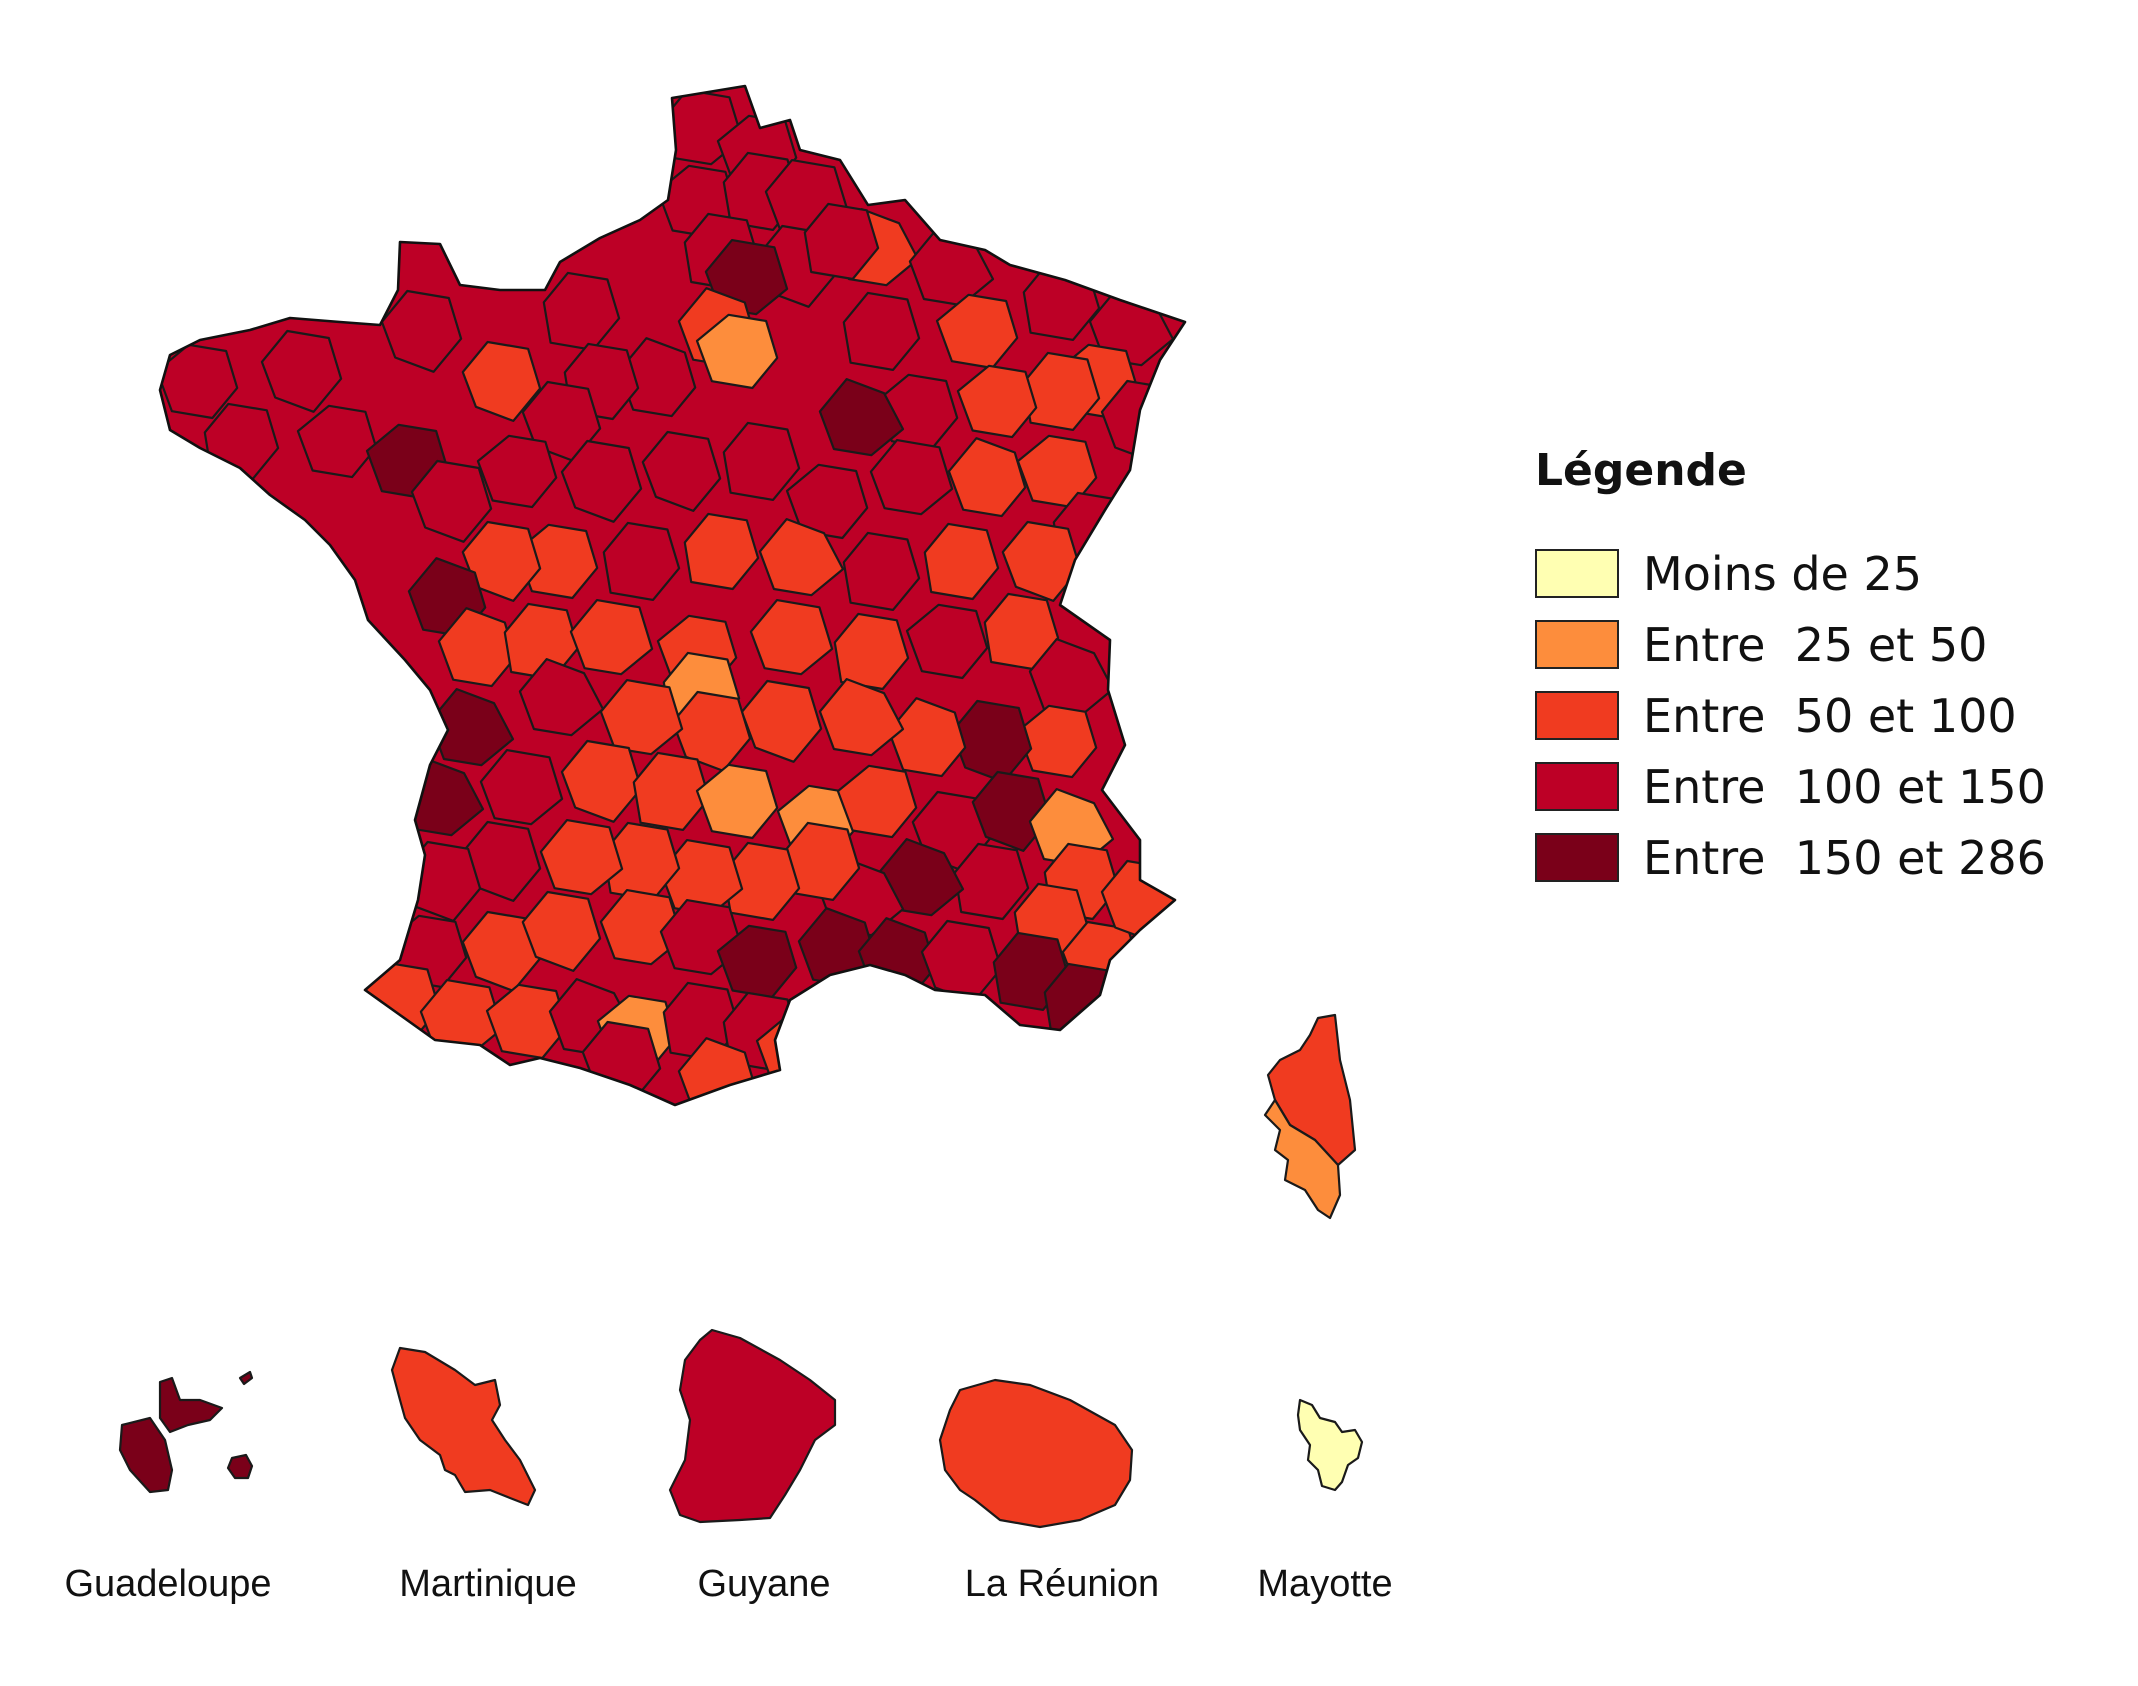  I want to click on guyane-shape, so click(752, 1426).